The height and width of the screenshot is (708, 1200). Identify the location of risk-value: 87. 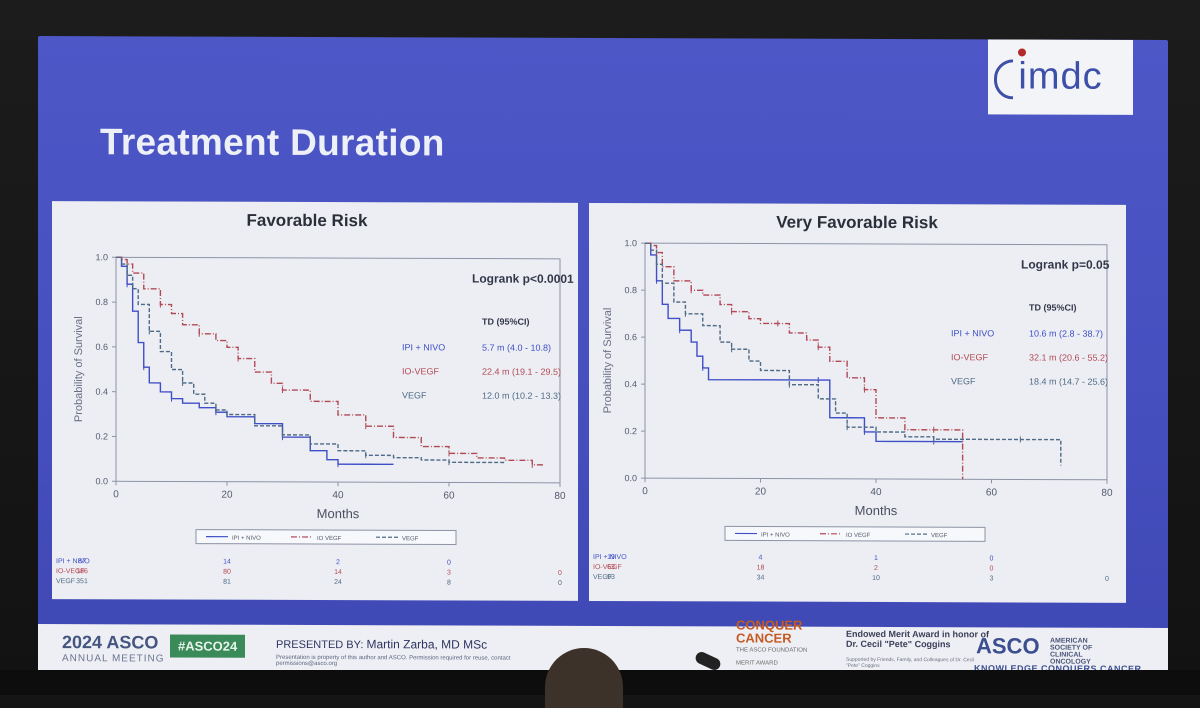
(82, 561).